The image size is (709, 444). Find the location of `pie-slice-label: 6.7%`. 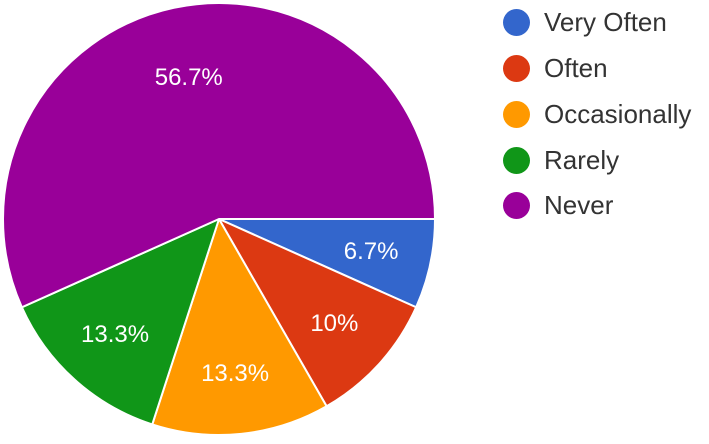

pie-slice-label: 6.7% is located at coordinates (371, 251).